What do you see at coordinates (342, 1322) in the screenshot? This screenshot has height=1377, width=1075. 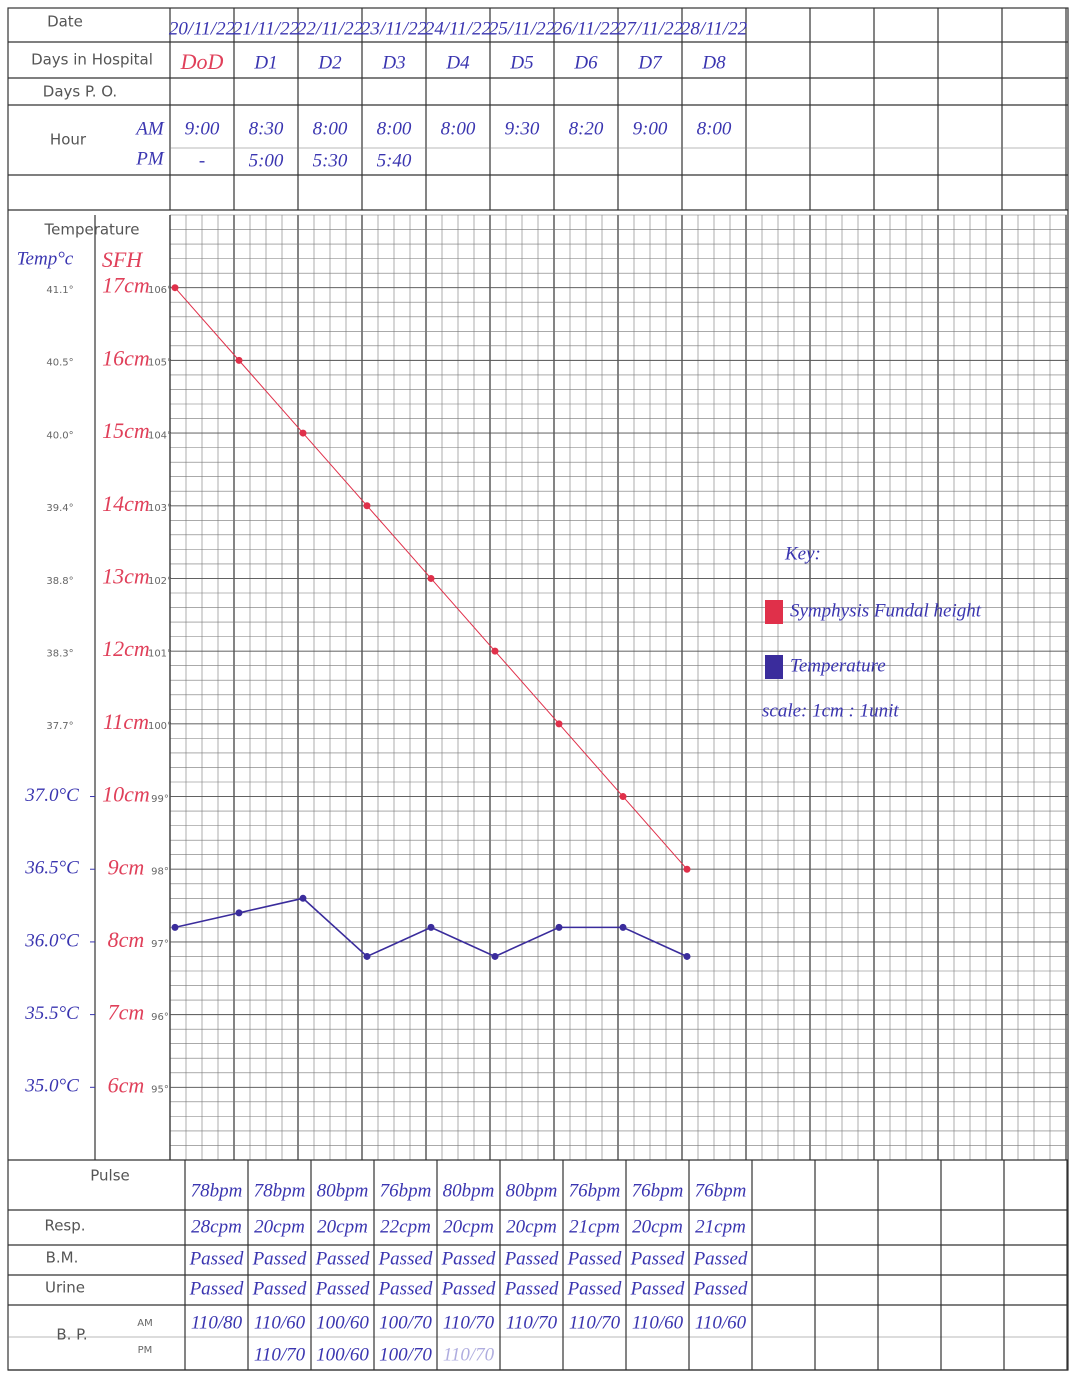 I see `bp-am: 100/60` at bounding box center [342, 1322].